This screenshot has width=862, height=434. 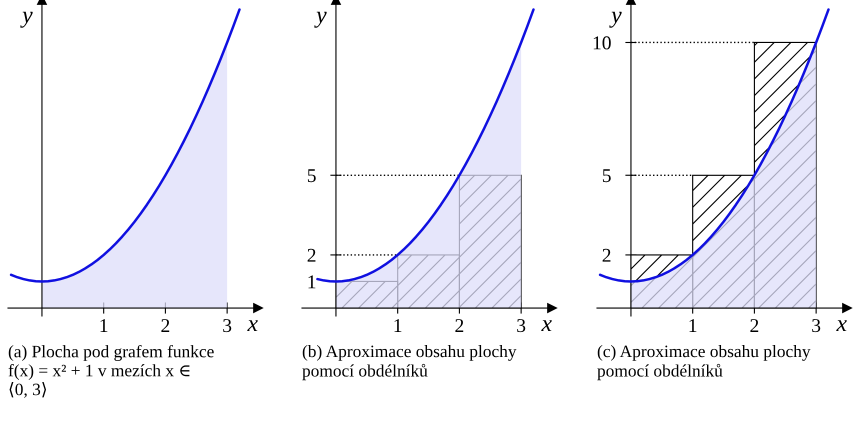 What do you see at coordinates (704, 362) in the screenshot?
I see `text: (c) Aproximace obsahu plochy pomocí obdélníků` at bounding box center [704, 362].